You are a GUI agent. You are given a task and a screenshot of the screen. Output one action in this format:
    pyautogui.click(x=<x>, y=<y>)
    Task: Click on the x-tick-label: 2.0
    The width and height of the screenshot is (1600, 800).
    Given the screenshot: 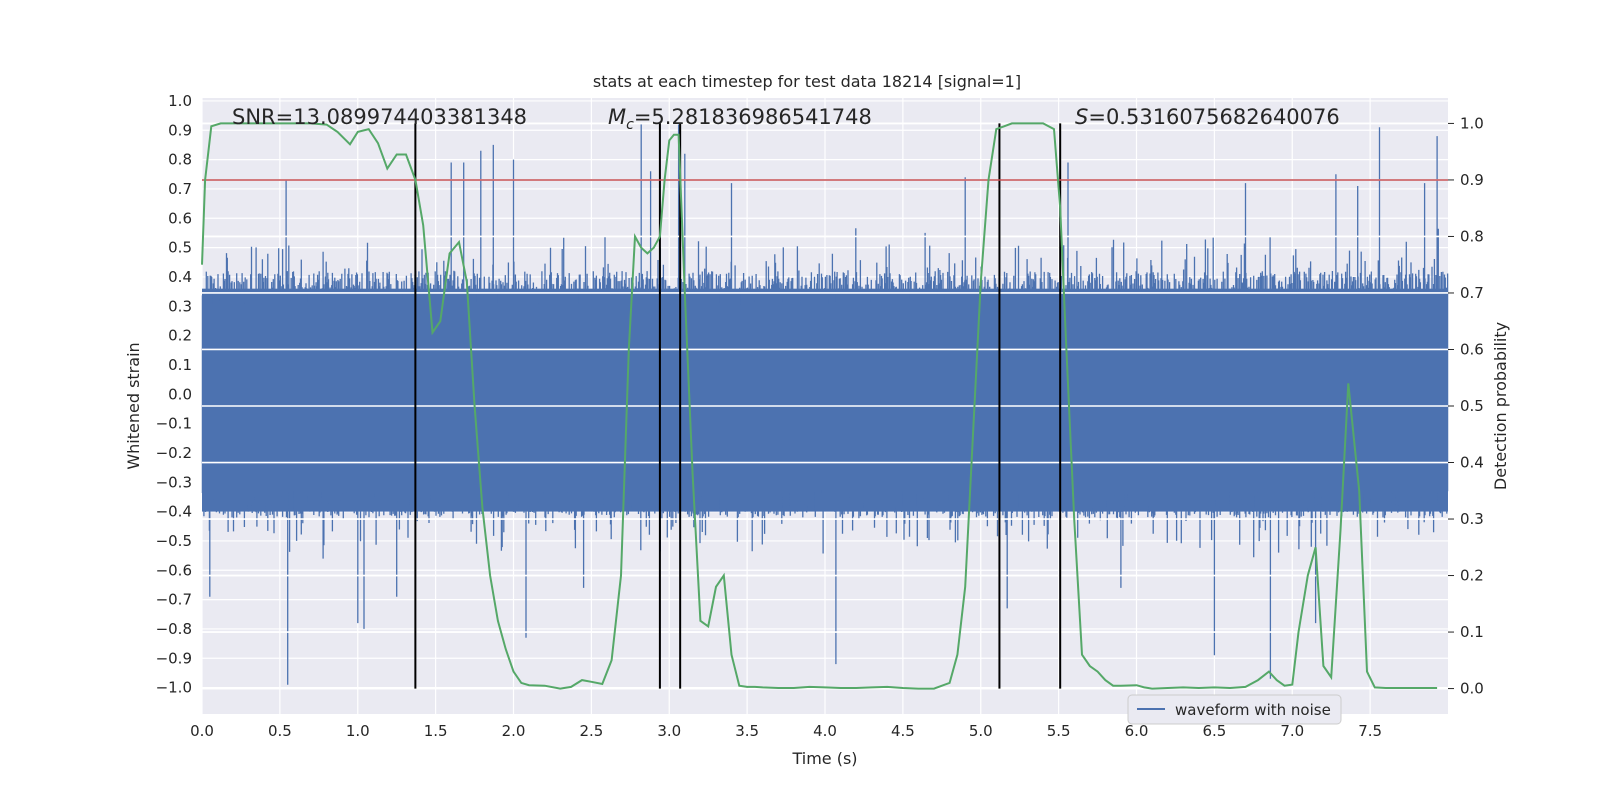 What is the action you would take?
    pyautogui.click(x=514, y=731)
    